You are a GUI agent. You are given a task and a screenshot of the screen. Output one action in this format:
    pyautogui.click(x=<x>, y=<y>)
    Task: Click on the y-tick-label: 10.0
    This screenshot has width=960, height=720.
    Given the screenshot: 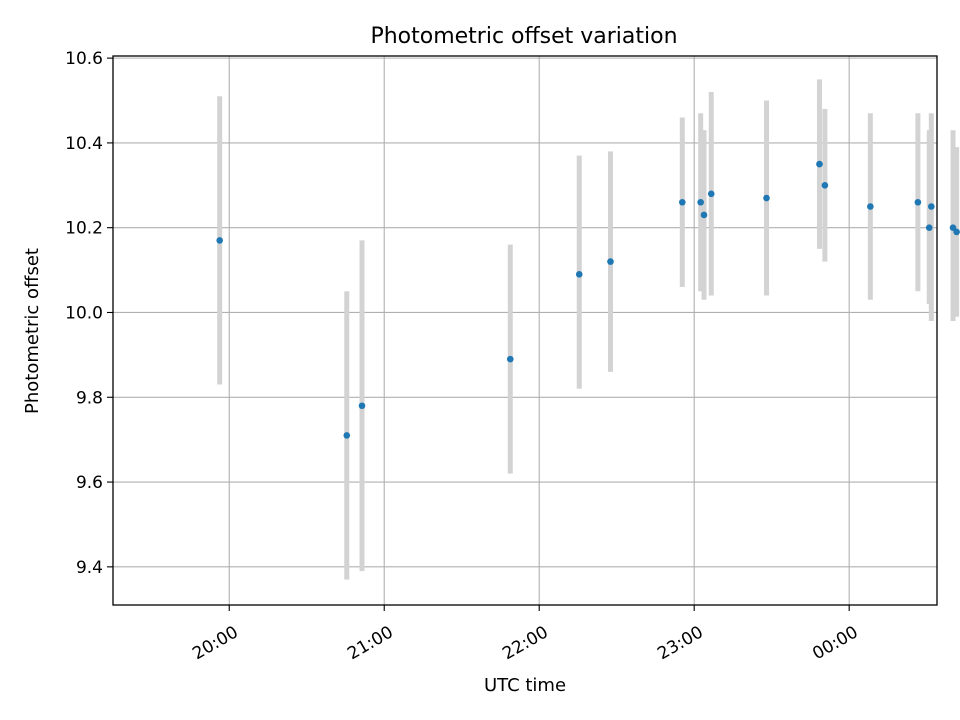 What is the action you would take?
    pyautogui.click(x=84, y=313)
    